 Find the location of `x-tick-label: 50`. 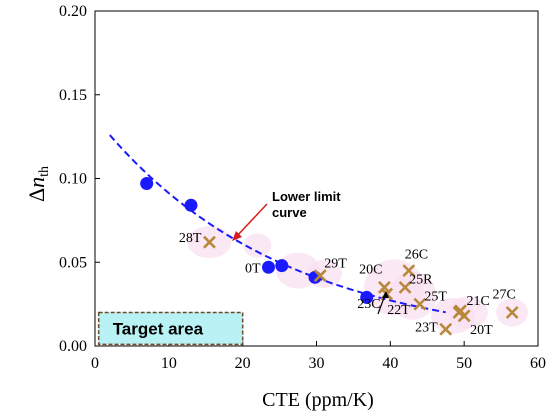

x-tick-label: 50 is located at coordinates (464, 363).